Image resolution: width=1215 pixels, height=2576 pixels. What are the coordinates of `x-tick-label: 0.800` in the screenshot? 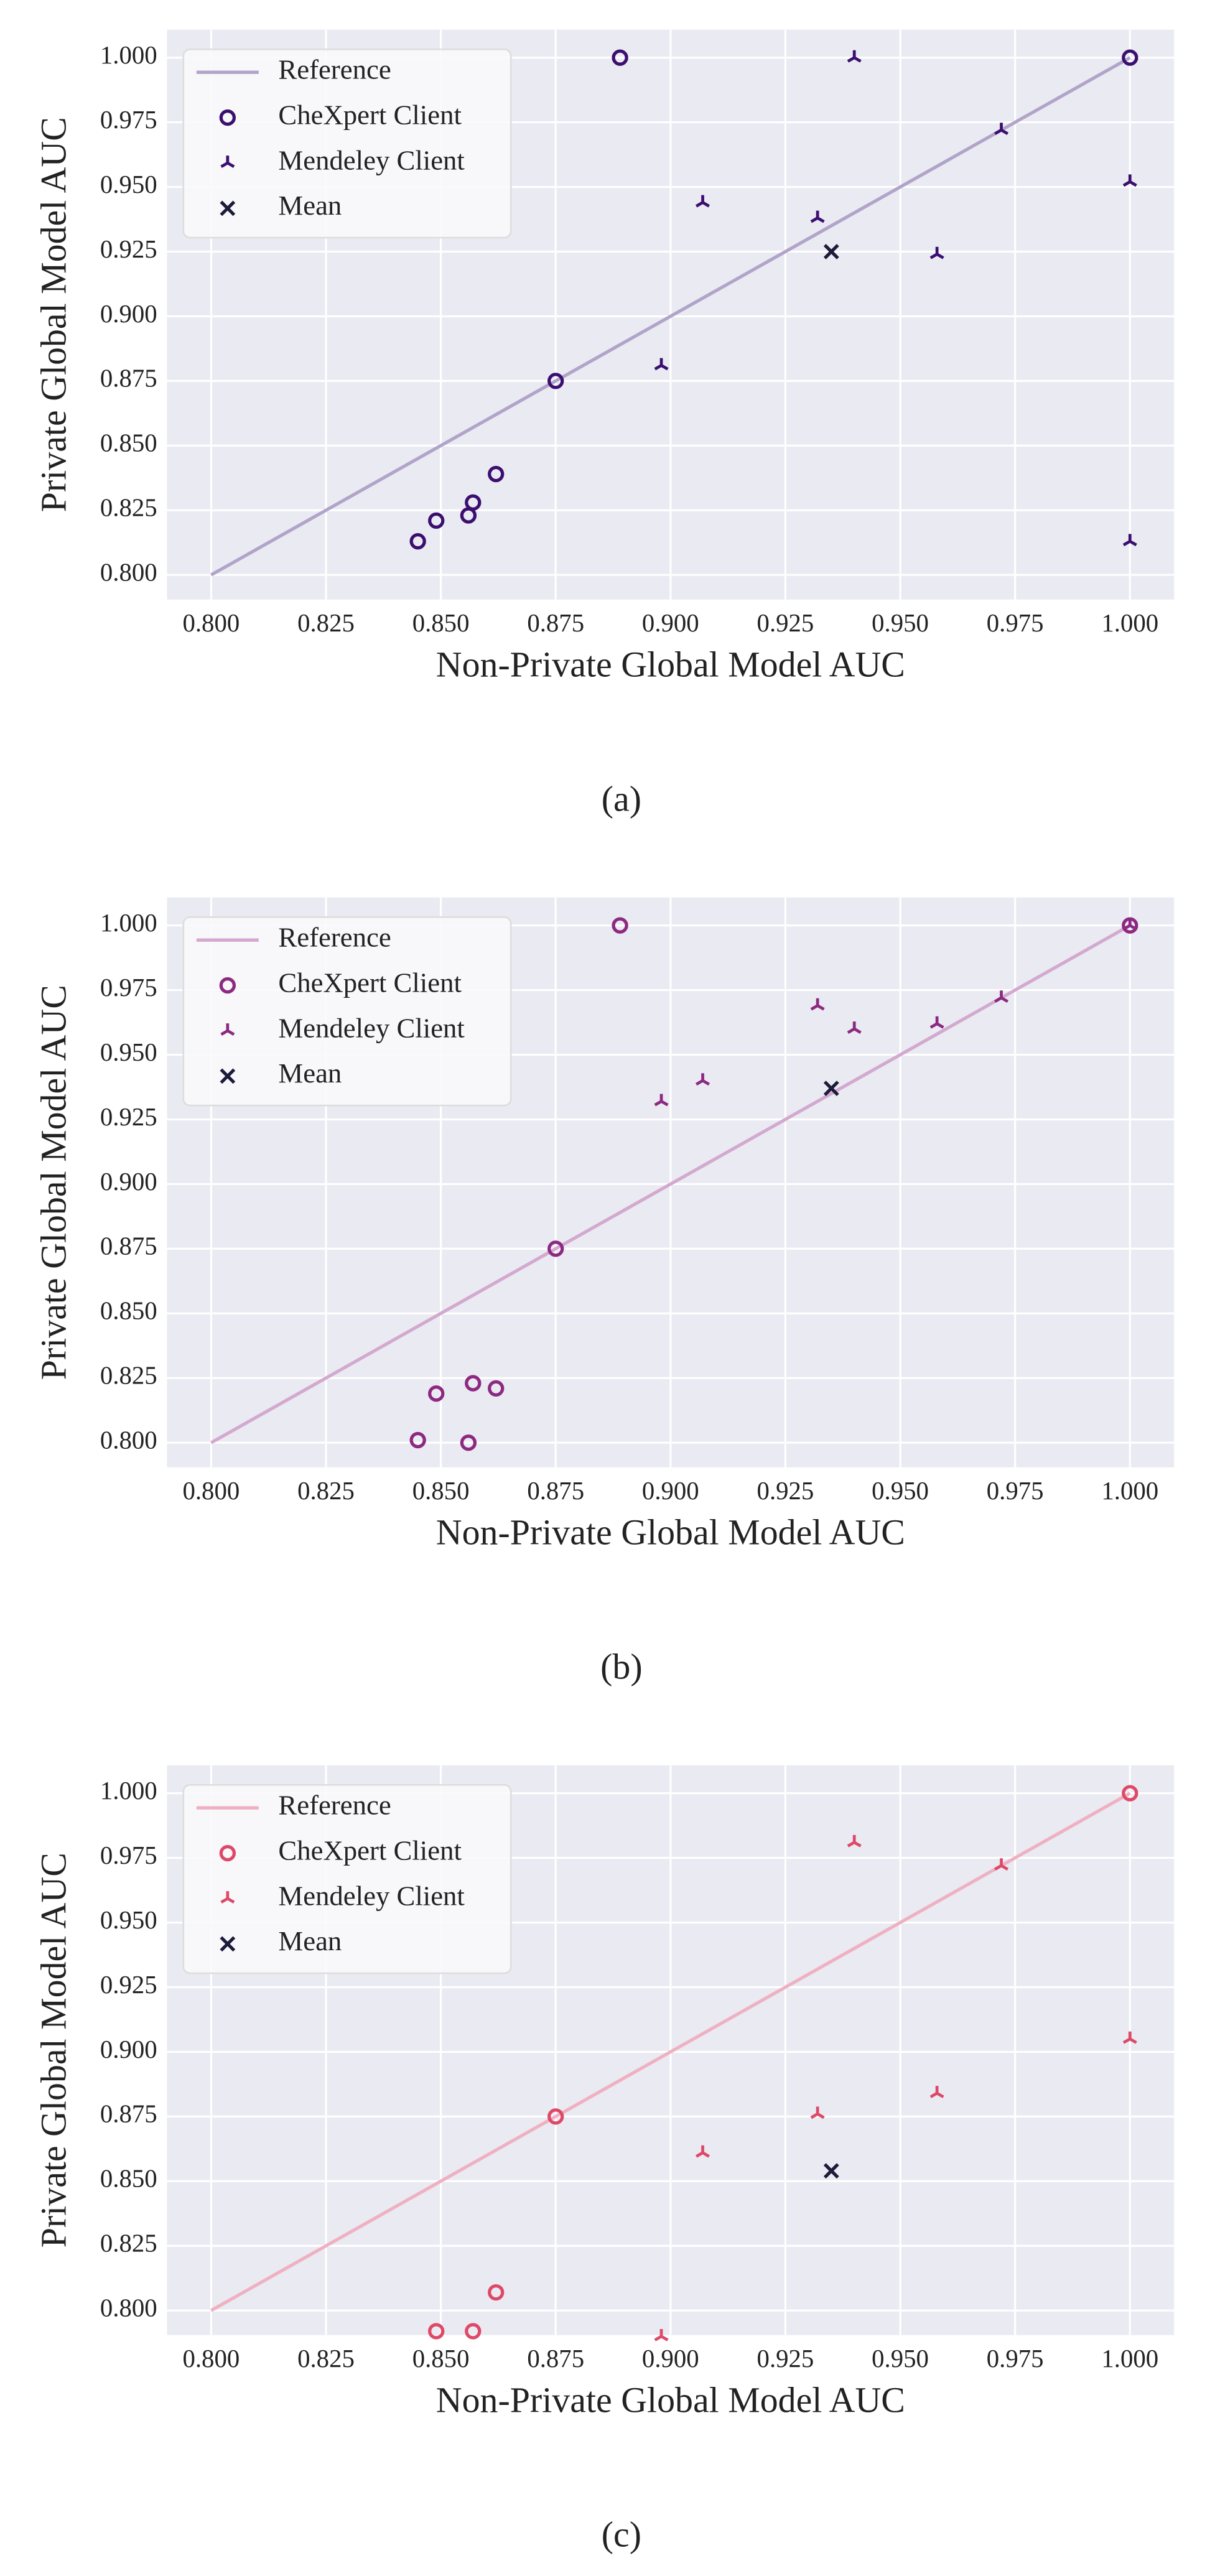 It's located at (211, 1491).